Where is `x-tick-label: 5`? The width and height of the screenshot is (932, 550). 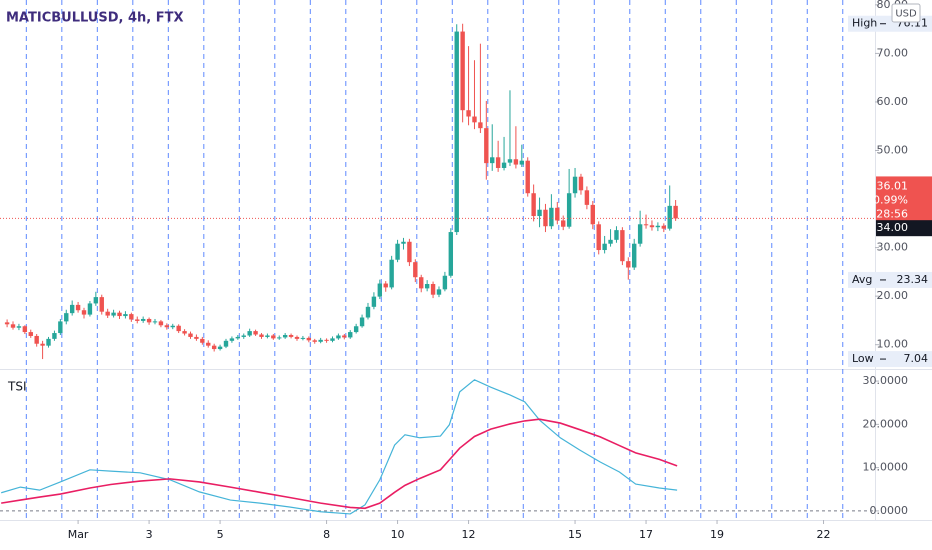 x-tick-label: 5 is located at coordinates (220, 534).